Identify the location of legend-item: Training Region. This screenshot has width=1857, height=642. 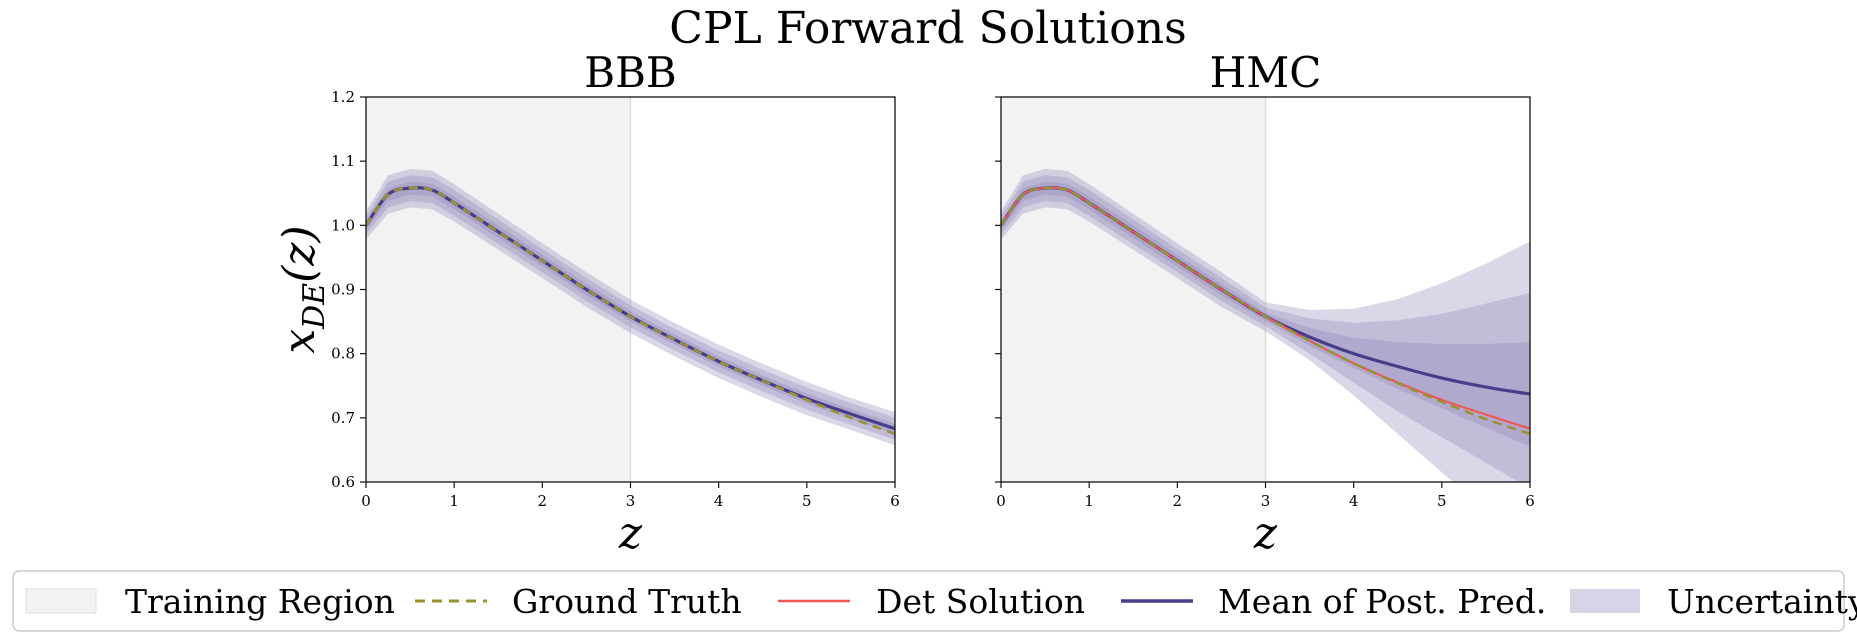
(210, 601).